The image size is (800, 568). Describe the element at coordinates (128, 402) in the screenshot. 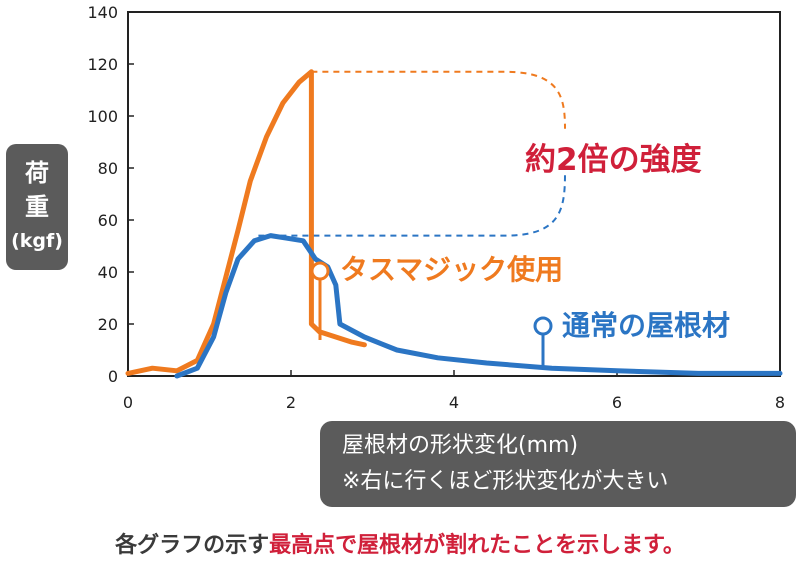

I see `x-tick-label: 0` at that location.